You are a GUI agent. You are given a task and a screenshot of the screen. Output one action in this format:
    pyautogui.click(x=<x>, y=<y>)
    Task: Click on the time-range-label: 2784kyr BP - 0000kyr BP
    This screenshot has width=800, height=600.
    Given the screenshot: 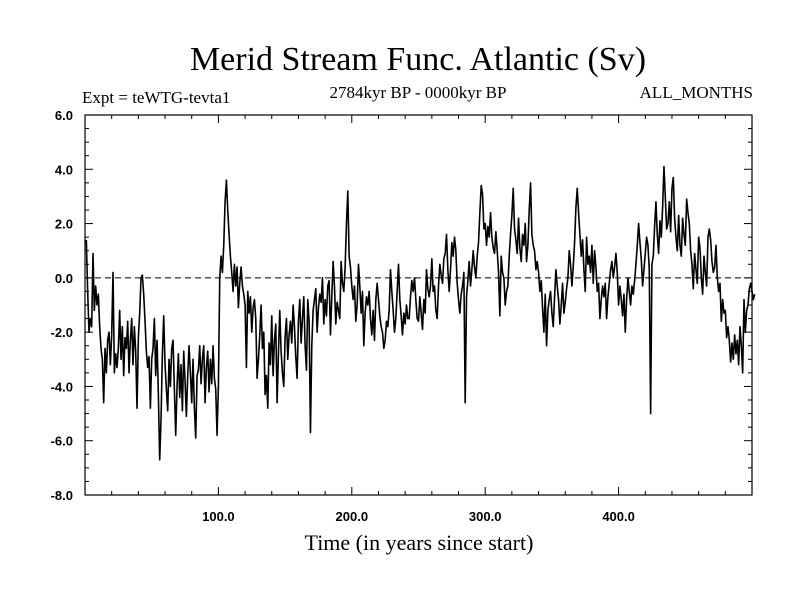 What is the action you would take?
    pyautogui.click(x=418, y=92)
    